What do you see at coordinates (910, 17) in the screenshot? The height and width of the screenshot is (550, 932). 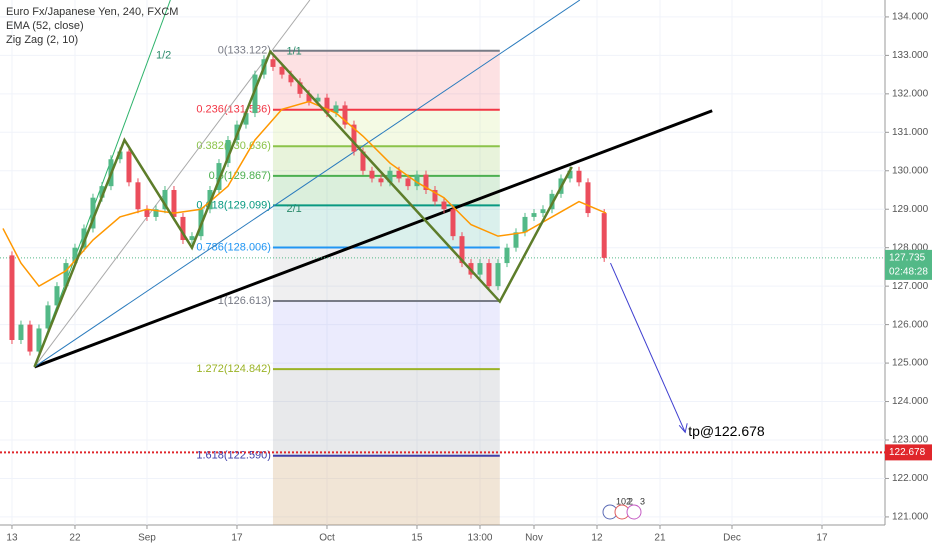 I see `y-tick-label: 134.000` at bounding box center [910, 17].